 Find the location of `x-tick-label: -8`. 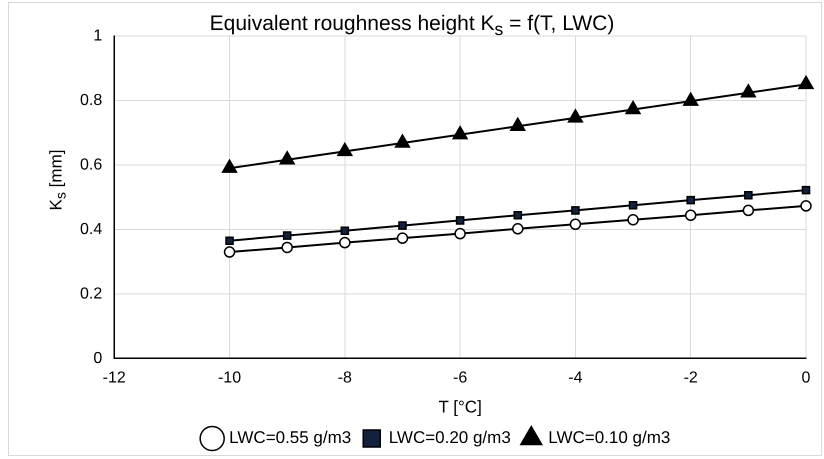

x-tick-label: -8 is located at coordinates (345, 377).